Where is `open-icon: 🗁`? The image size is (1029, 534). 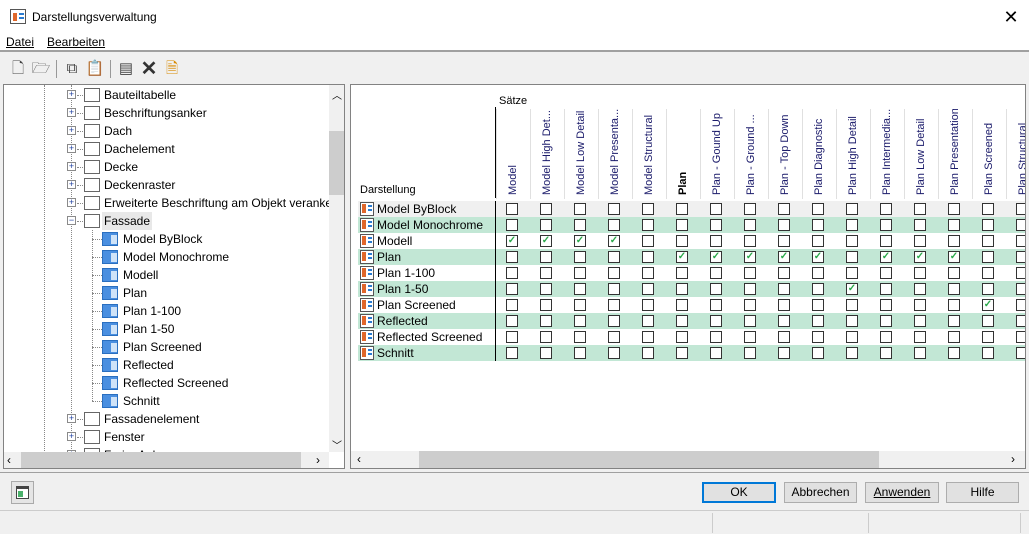 open-icon: 🗁 is located at coordinates (41, 68).